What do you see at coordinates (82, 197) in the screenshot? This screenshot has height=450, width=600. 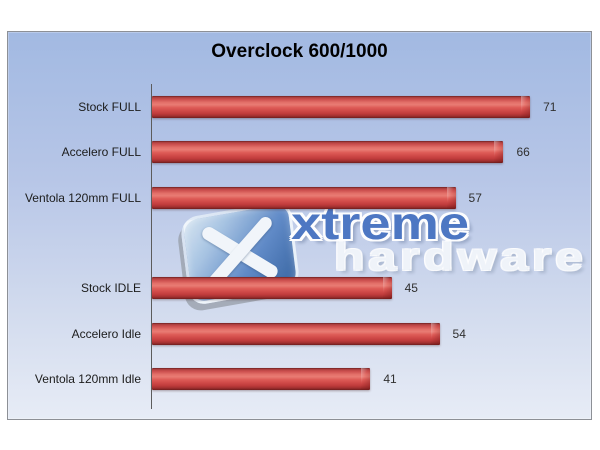 I see `category-label: Ventola 120mm FULL` at bounding box center [82, 197].